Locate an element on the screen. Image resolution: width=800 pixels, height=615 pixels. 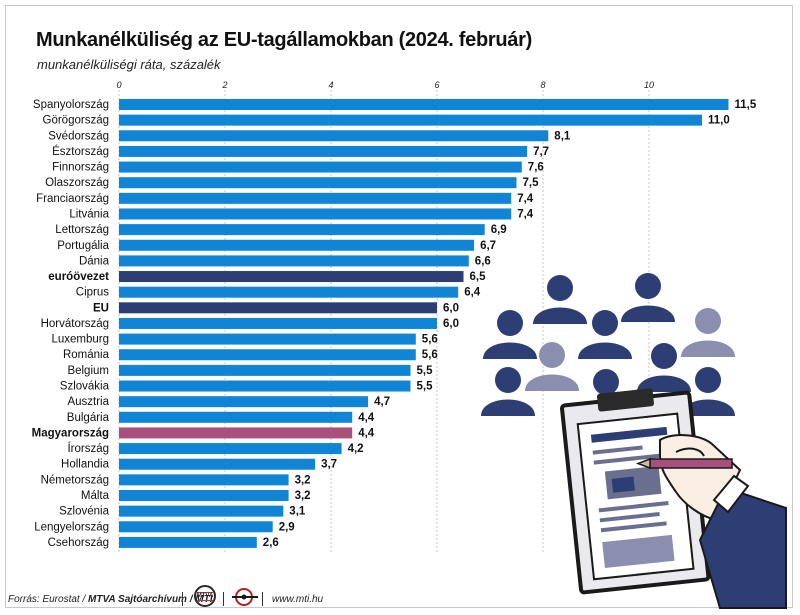
value-label: 6,9 is located at coordinates (499, 230).